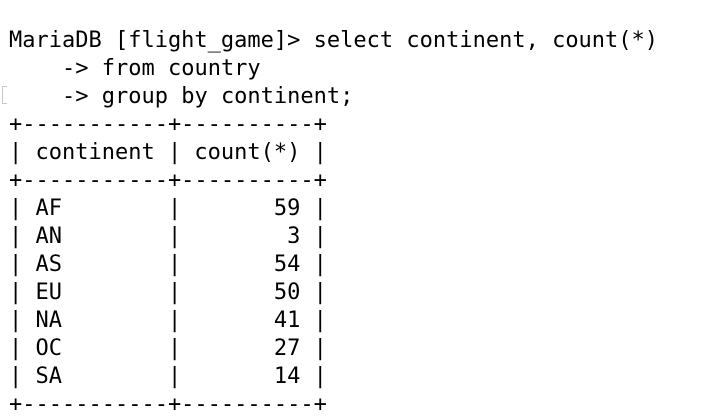  I want to click on command-text-2: from country, so click(181, 68).